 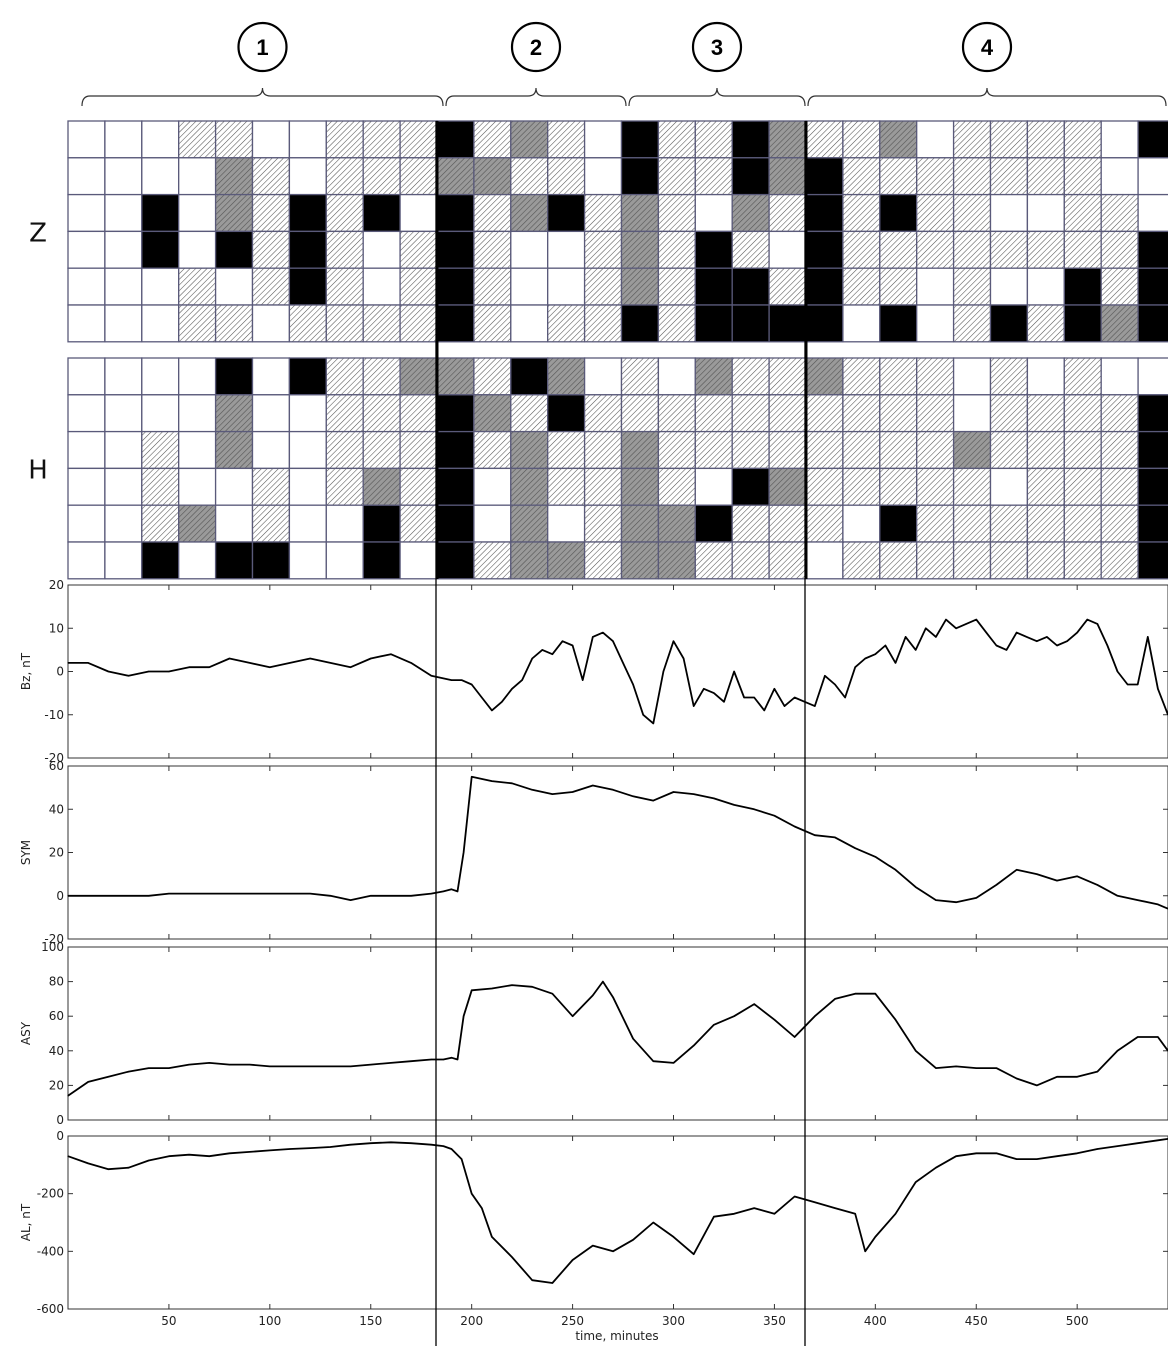 I want to click on period-number: 2, so click(x=536, y=47).